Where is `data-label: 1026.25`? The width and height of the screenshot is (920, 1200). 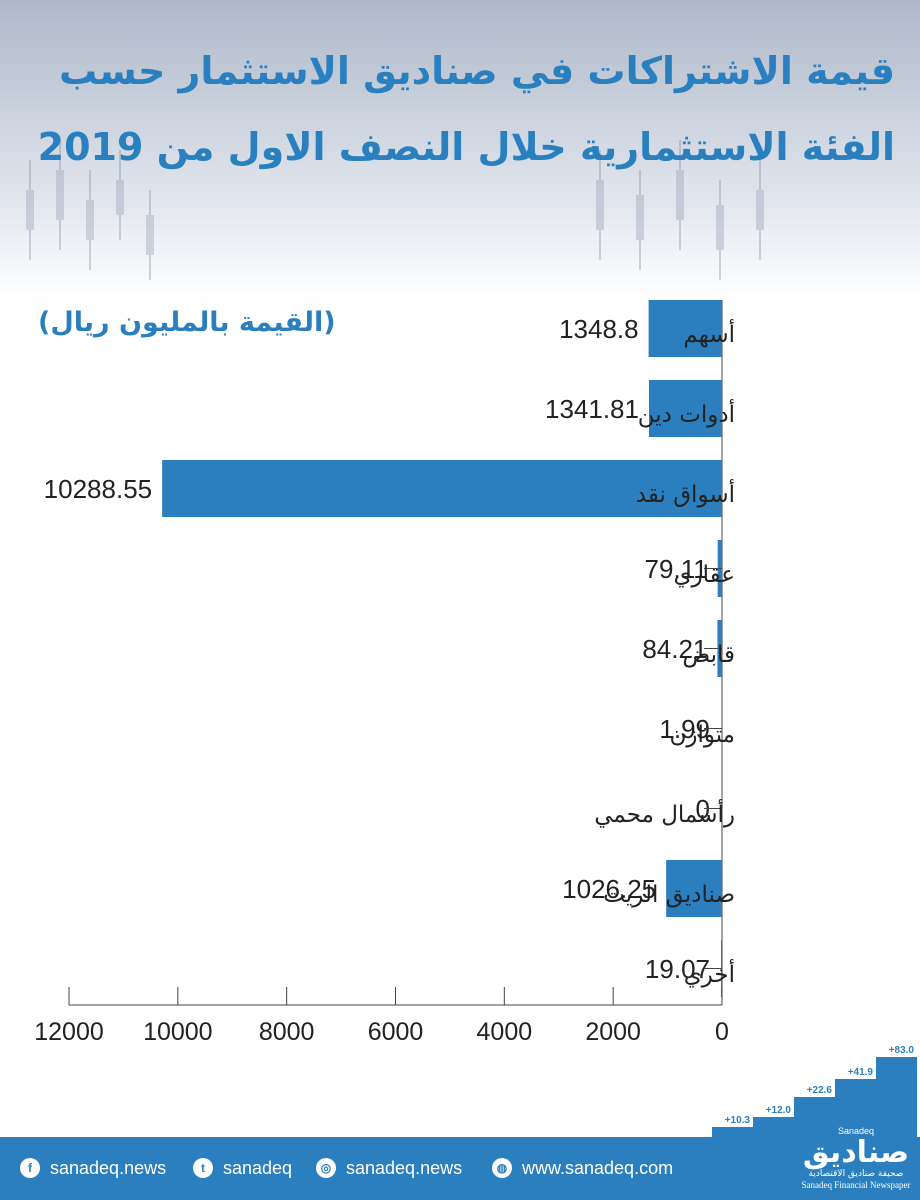 data-label: 1026.25 is located at coordinates (609, 889).